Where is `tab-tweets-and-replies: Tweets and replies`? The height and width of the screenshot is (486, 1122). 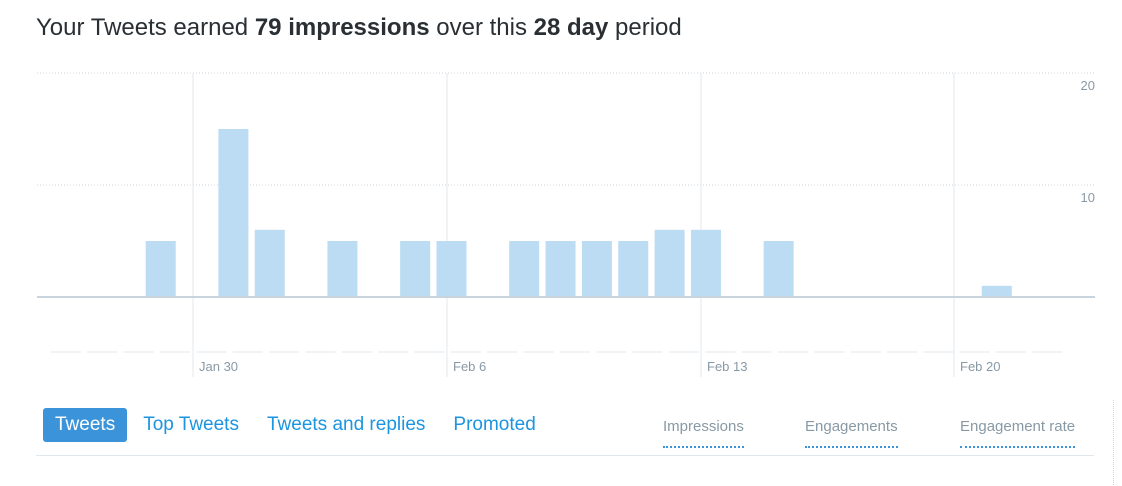 tab-tweets-and-replies: Tweets and replies is located at coordinates (346, 424).